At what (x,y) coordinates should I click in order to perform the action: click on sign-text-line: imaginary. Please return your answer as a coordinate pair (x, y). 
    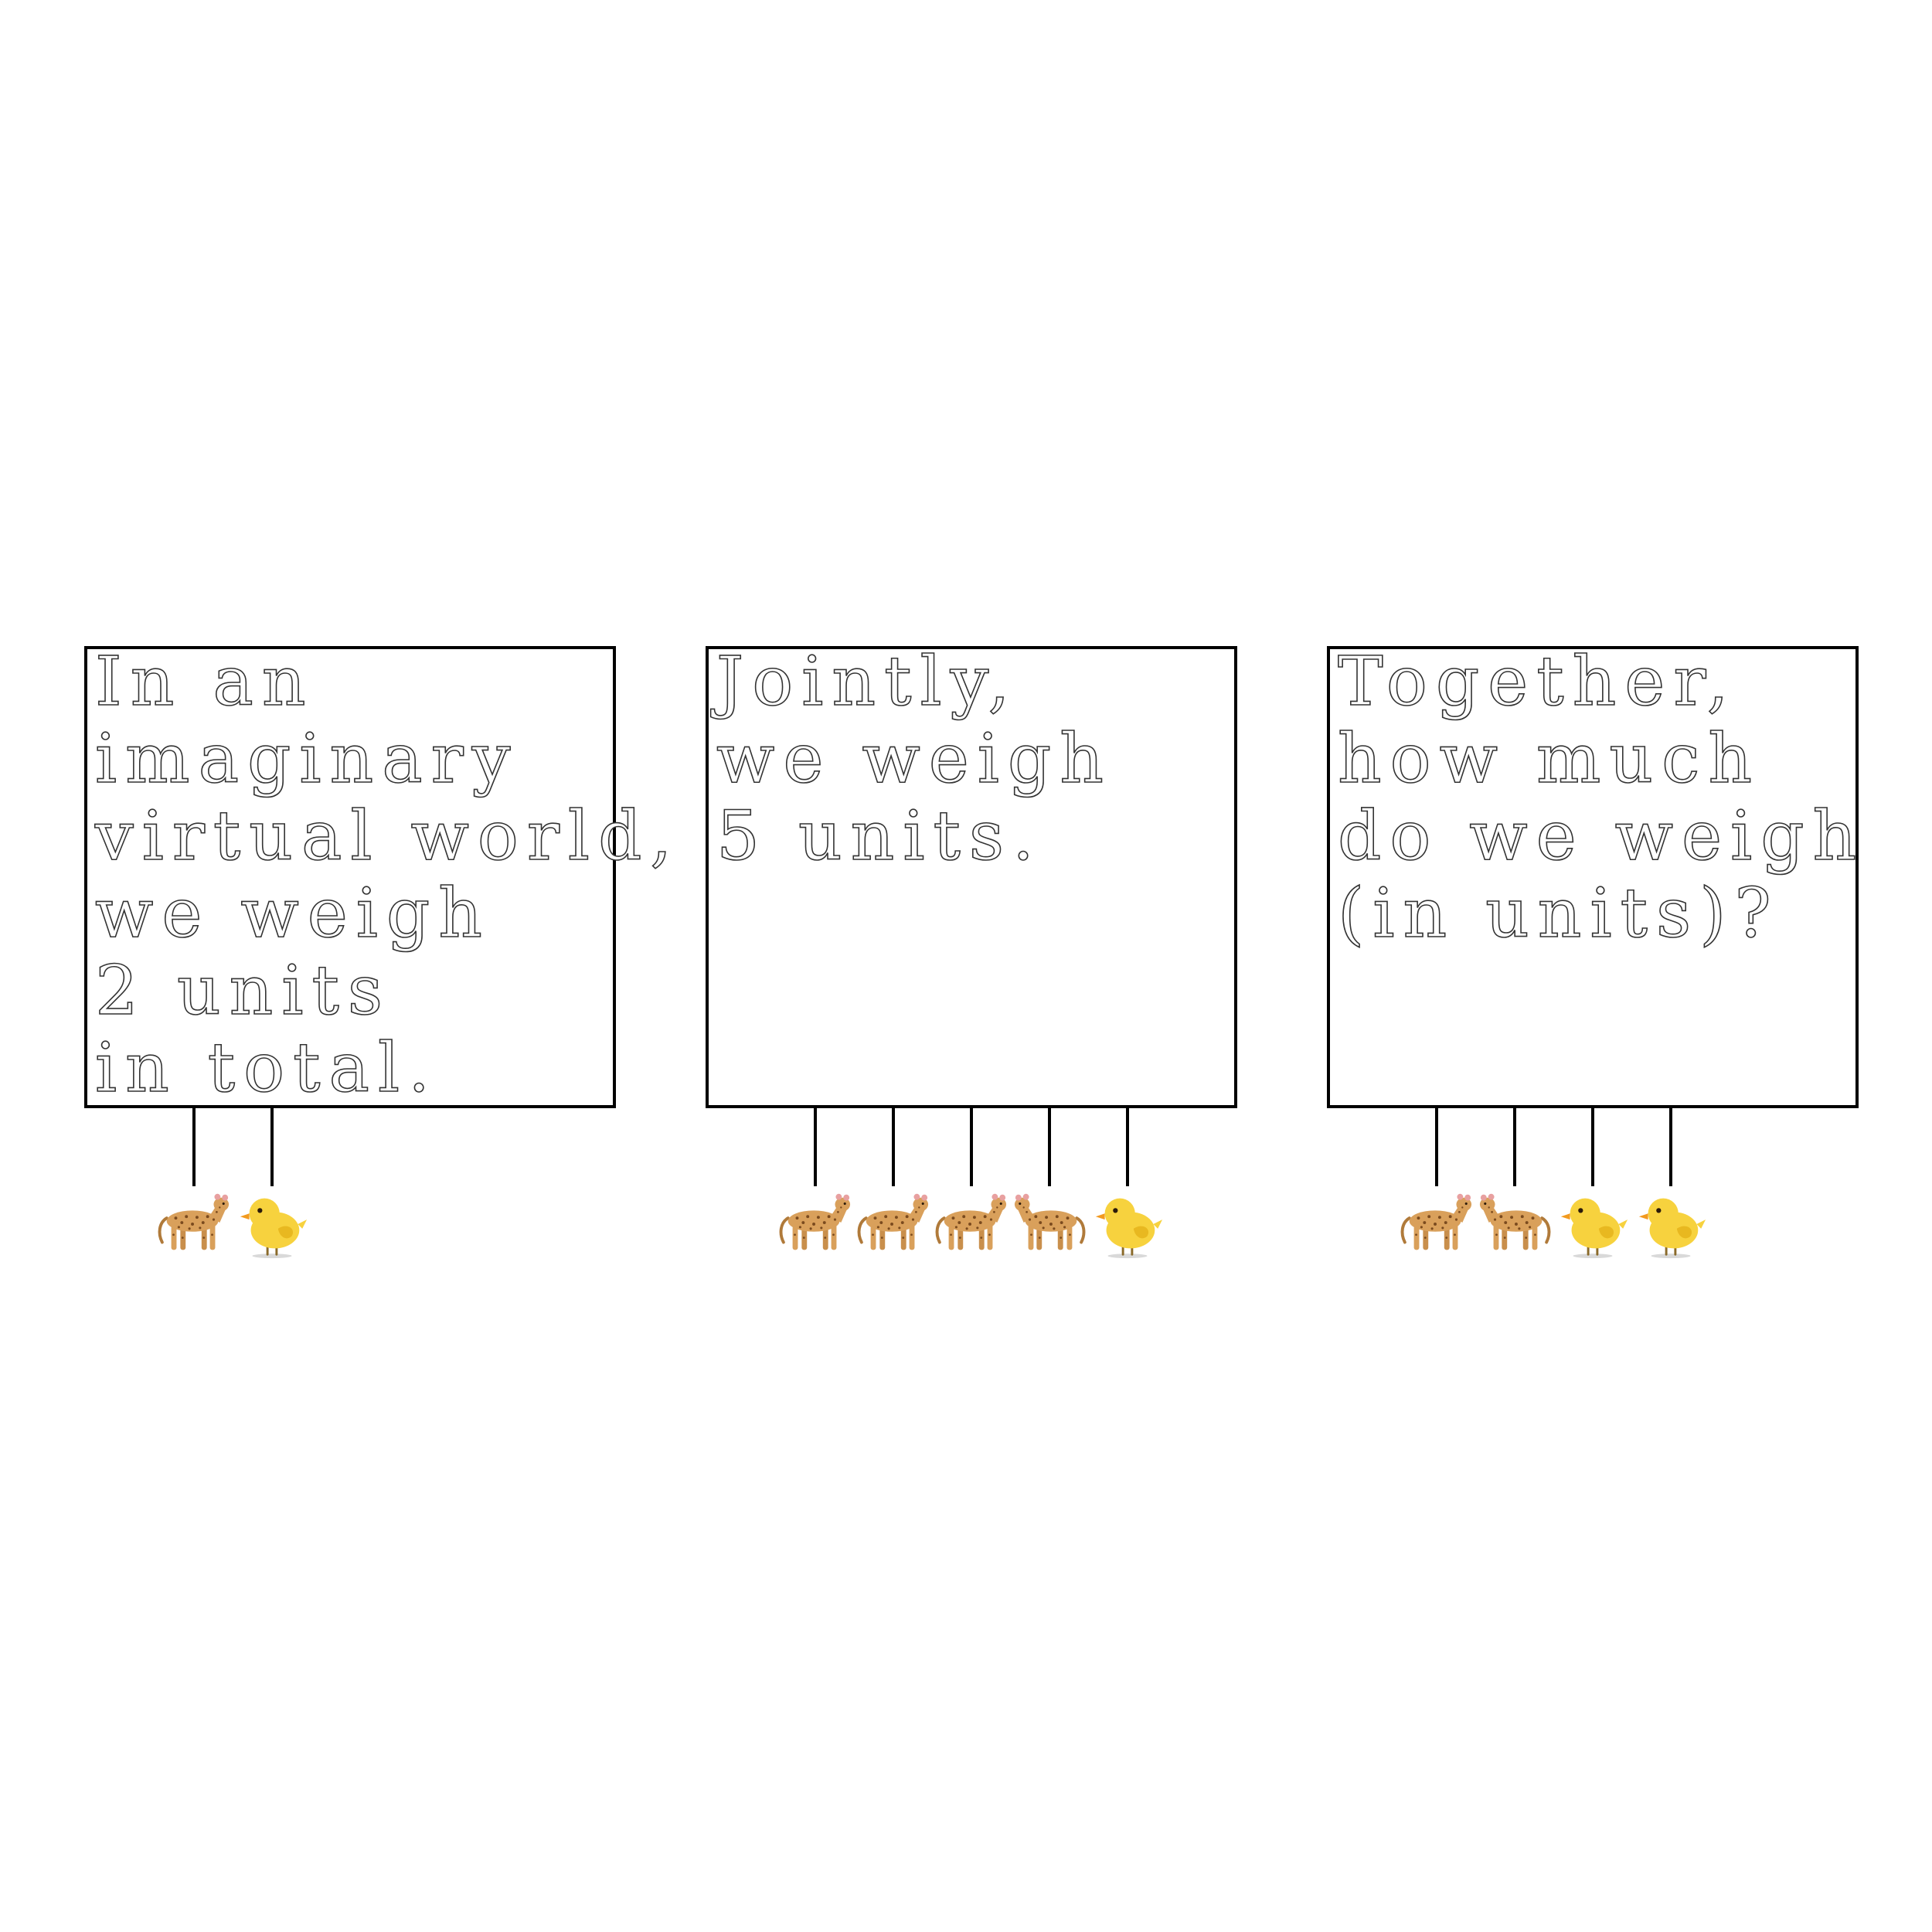
    Looking at the image, I should click on (307, 759).